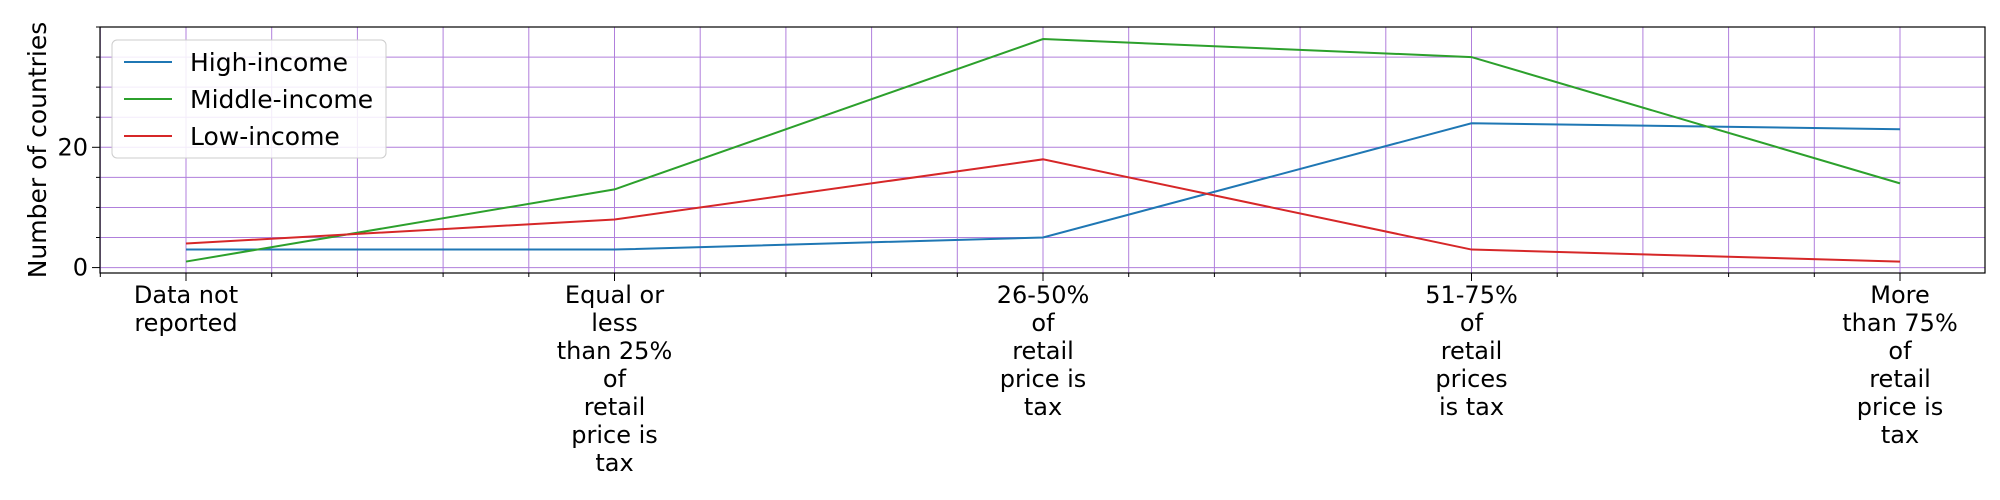 This screenshot has width=2000, height=500. I want to click on x-tick-label: Data not reported, so click(186, 309).